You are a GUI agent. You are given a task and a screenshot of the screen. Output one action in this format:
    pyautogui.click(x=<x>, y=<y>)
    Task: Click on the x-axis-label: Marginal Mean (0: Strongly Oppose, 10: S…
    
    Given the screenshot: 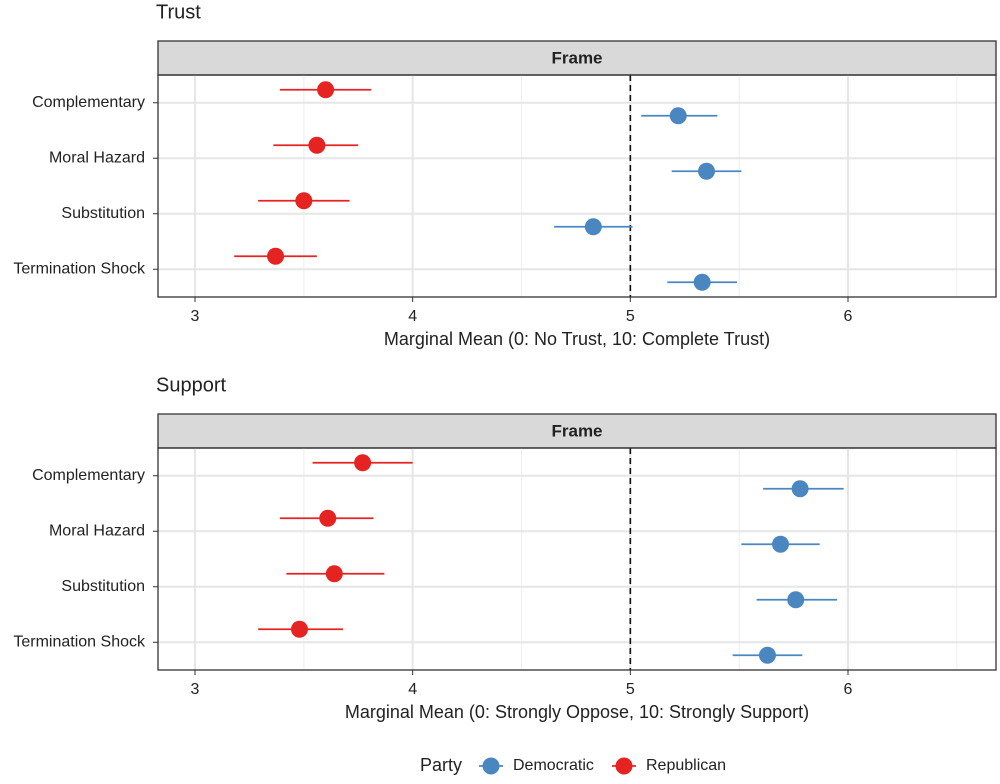 What is the action you would take?
    pyautogui.click(x=577, y=712)
    